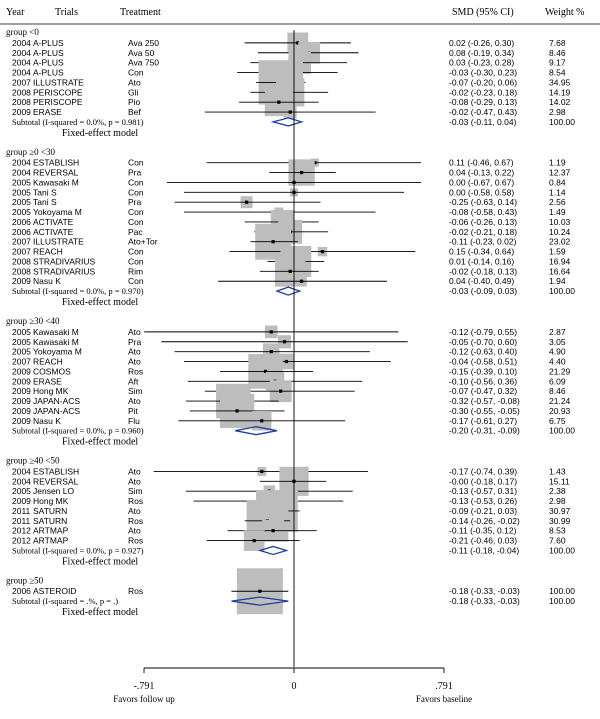 The width and height of the screenshot is (600, 719). I want to click on study-ci-text: 0.03 (-0.23, 0.28), so click(481, 63).